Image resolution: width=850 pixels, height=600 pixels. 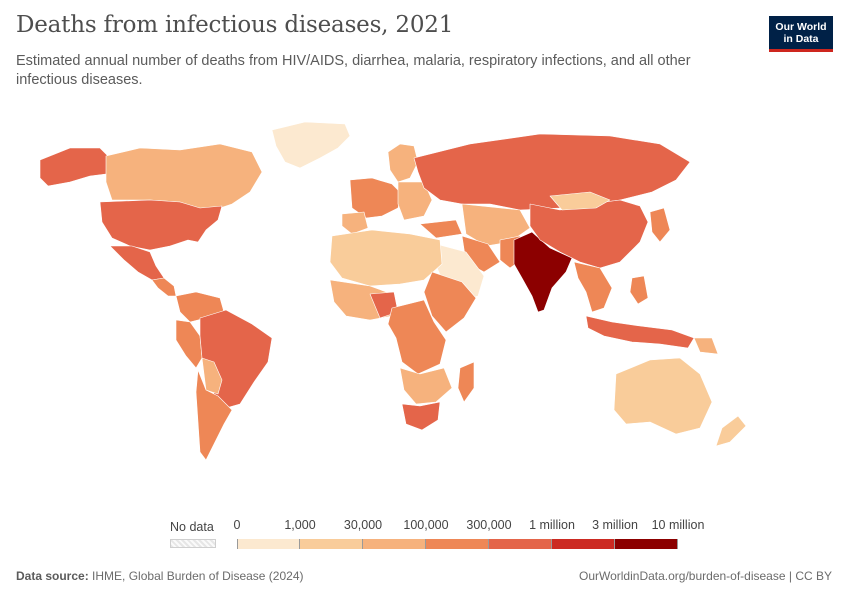 What do you see at coordinates (212, 376) in the screenshot?
I see `map-region-bolivia-paraguay` at bounding box center [212, 376].